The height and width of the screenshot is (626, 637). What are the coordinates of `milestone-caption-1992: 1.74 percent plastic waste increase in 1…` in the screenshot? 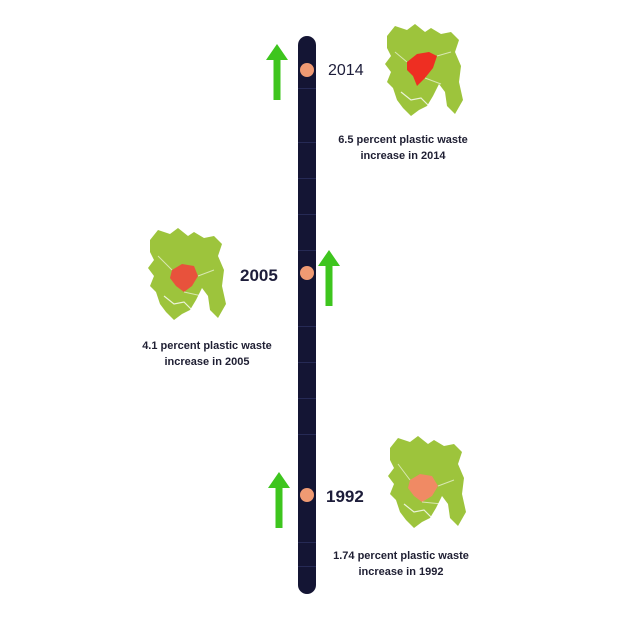 It's located at (401, 564).